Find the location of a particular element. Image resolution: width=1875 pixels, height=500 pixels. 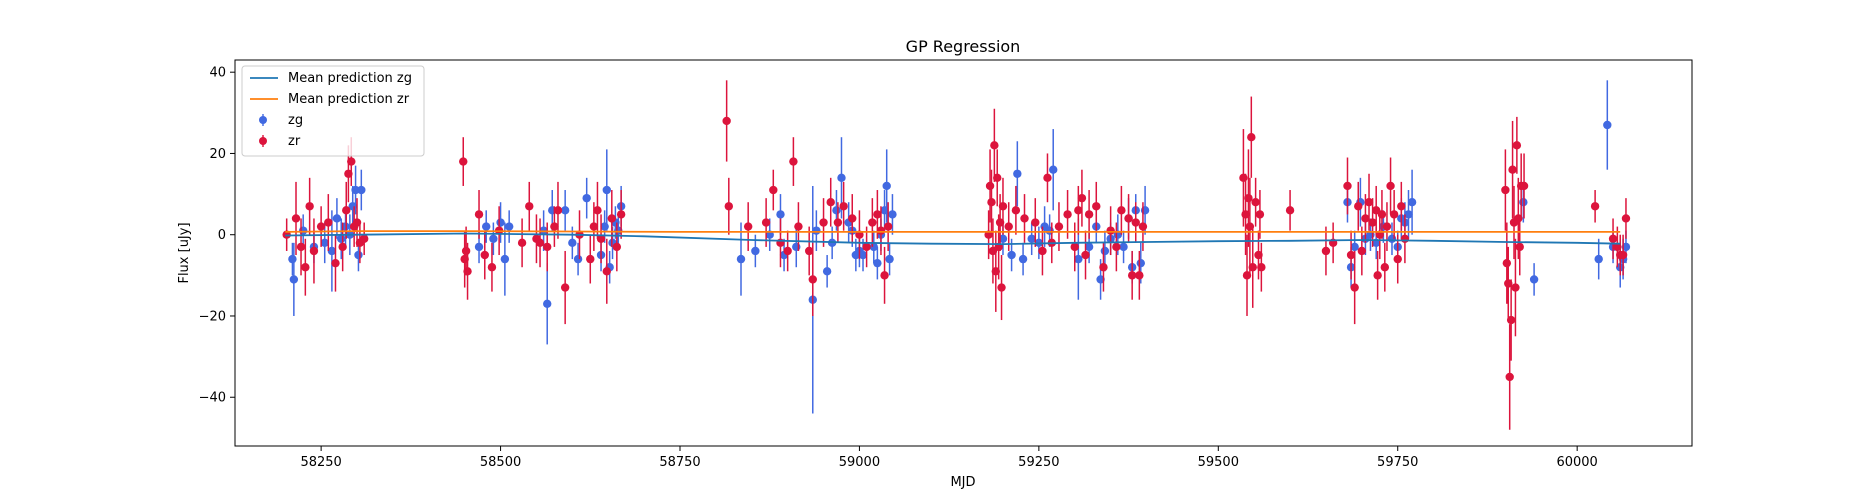

legend-label-zg-mean: Mean prediction zg is located at coordinates (350, 78).